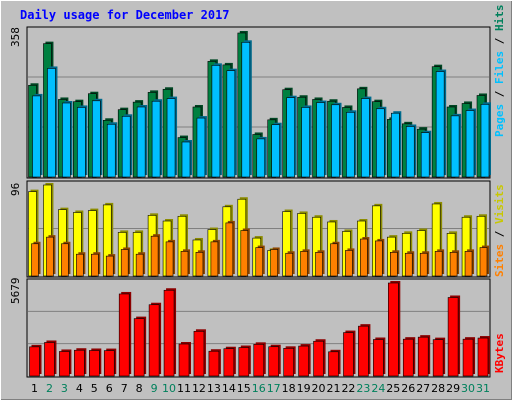 Image resolution: width=512 pixels, height=400 pixels. Describe the element at coordinates (453, 388) in the screenshot. I see `day-label-29: 29` at that location.